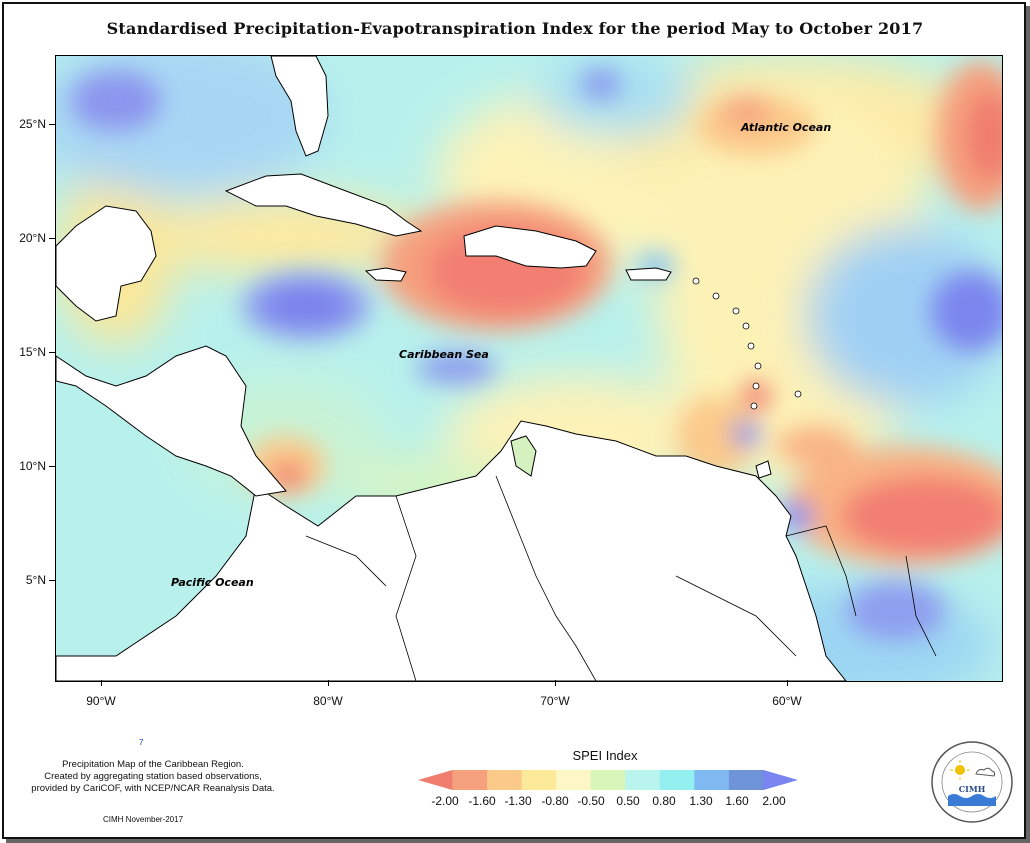 The width and height of the screenshot is (1030, 843). What do you see at coordinates (774, 801) in the screenshot?
I see `legend-label: 2.00` at bounding box center [774, 801].